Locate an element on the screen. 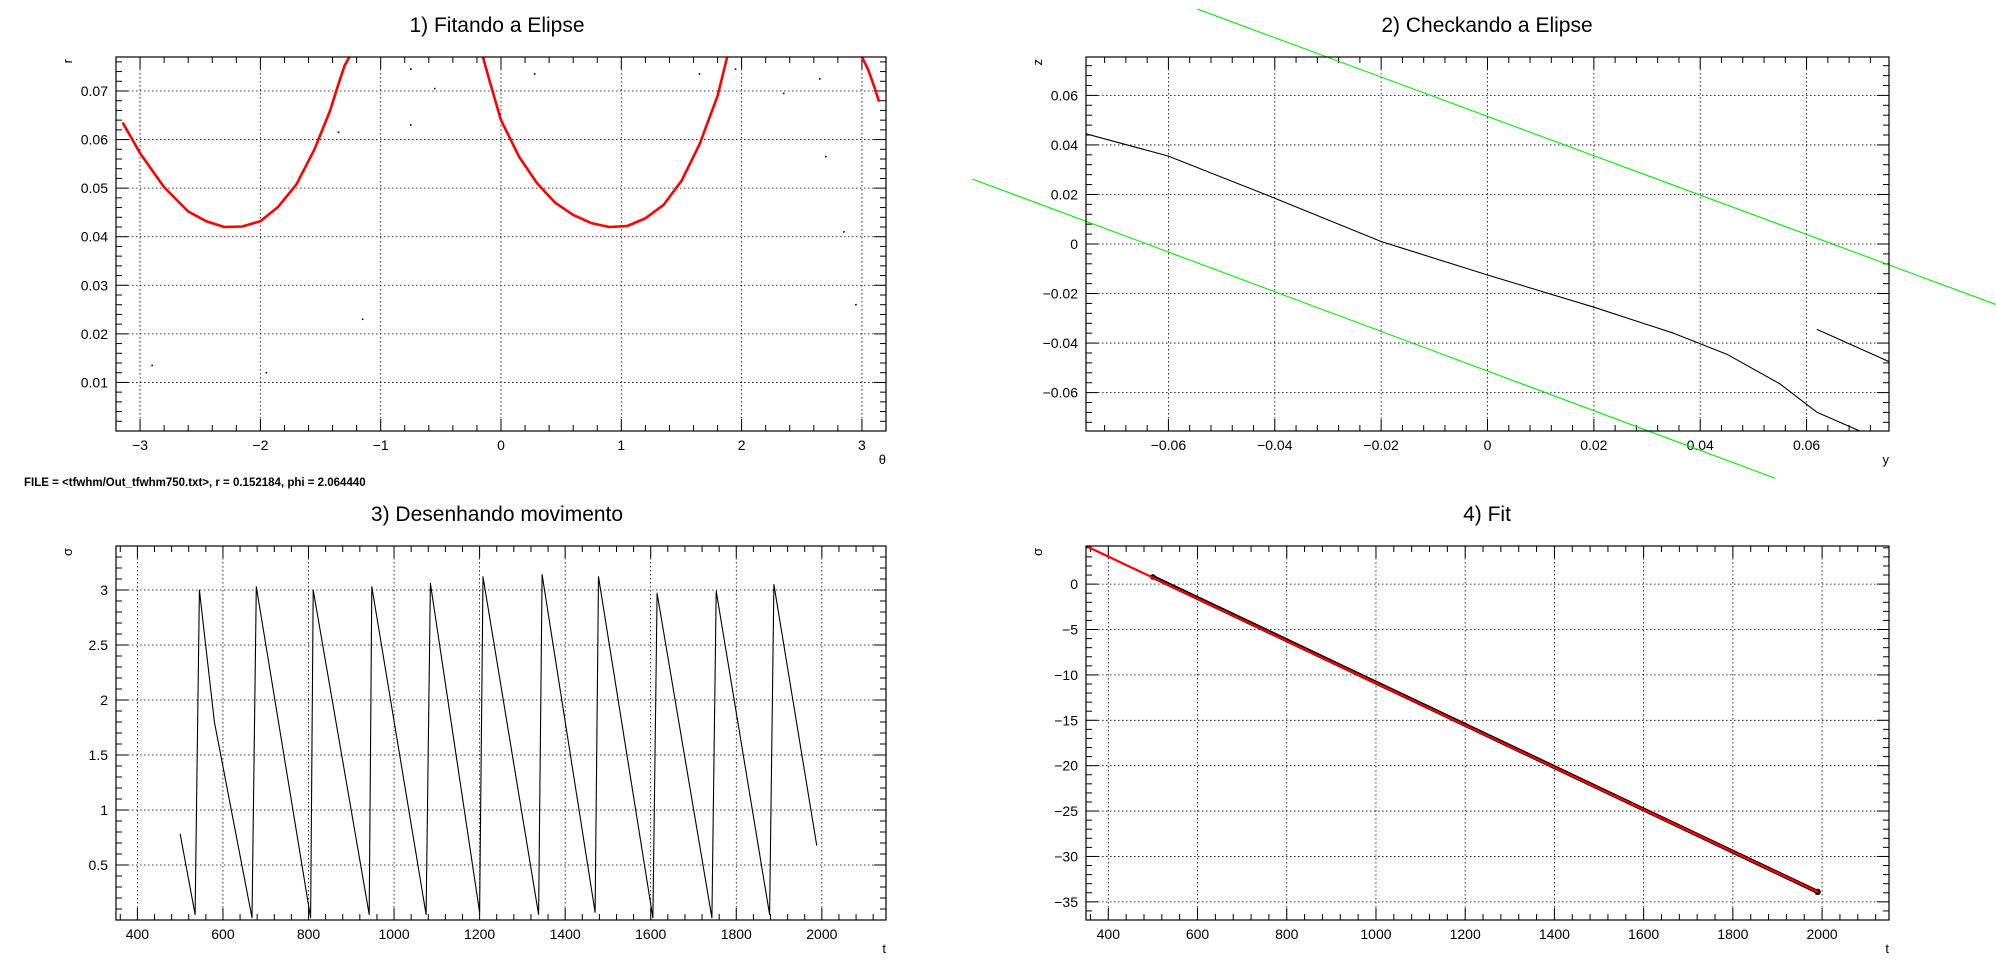 The image size is (1996, 972). chart-4-x-tick-label: 400 is located at coordinates (1109, 934).